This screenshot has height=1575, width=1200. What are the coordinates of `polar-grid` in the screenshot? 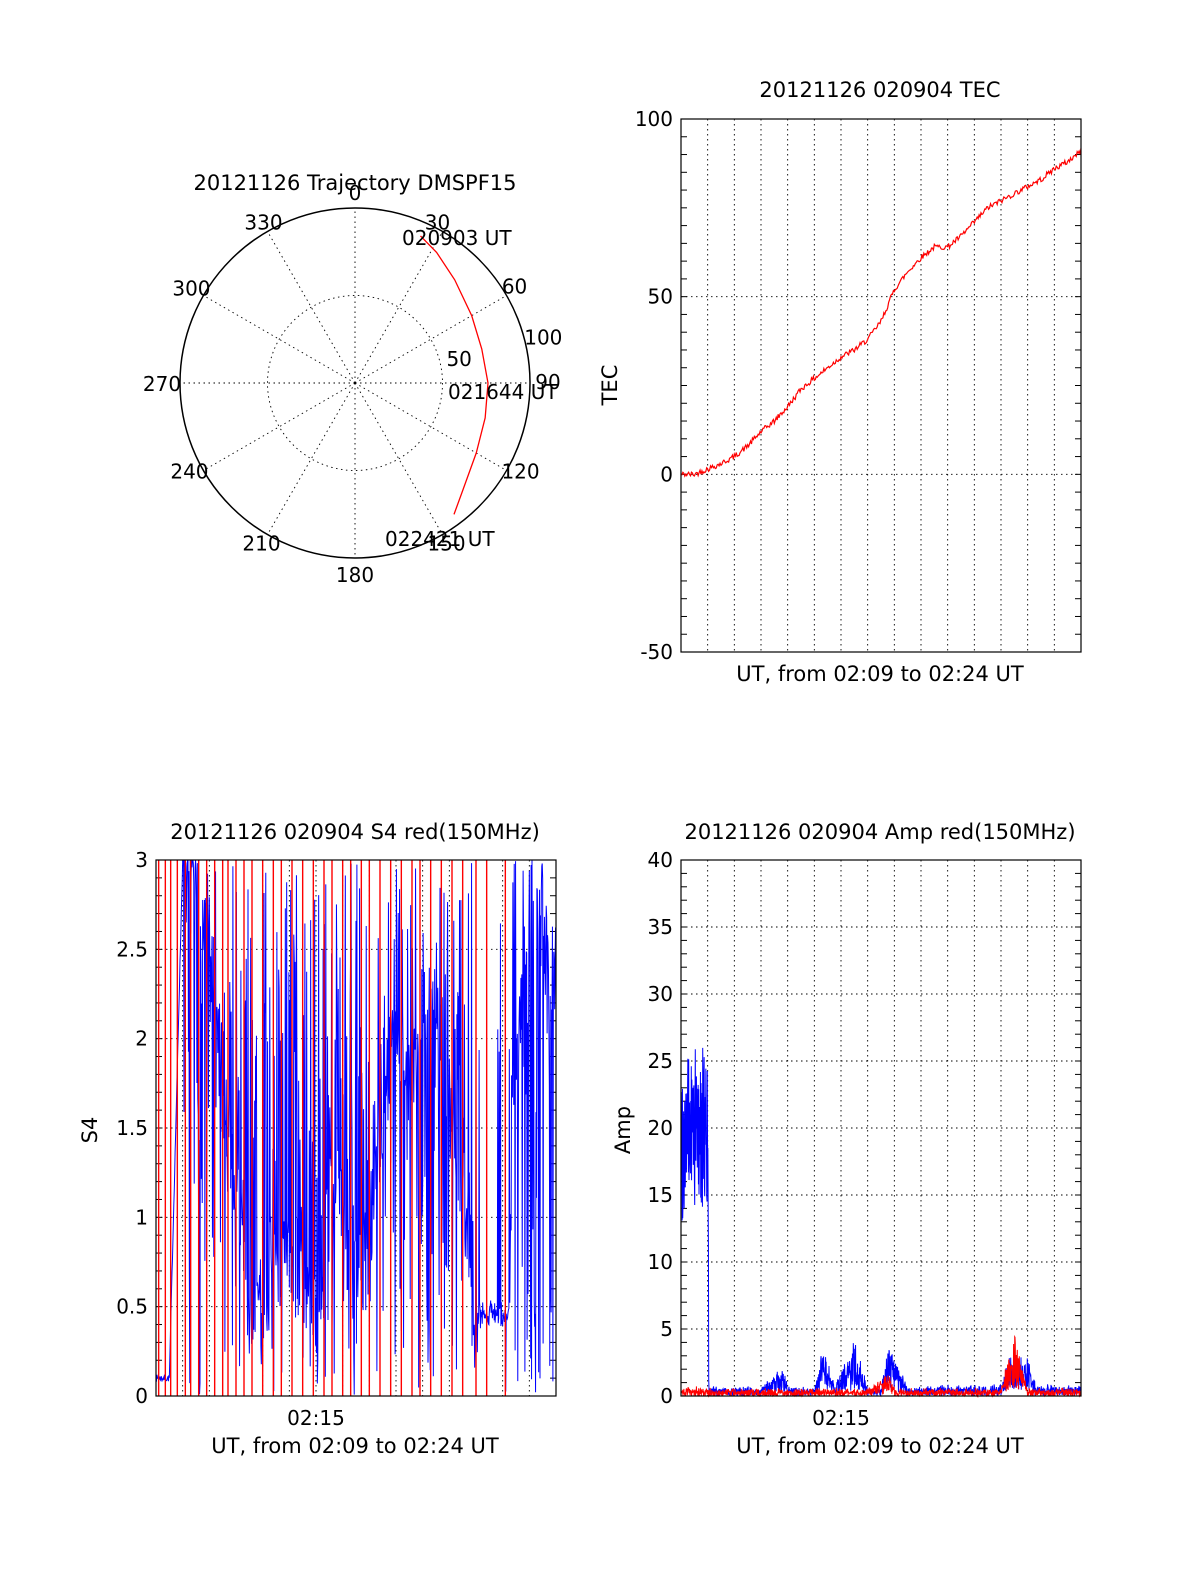 It's located at (355, 383).